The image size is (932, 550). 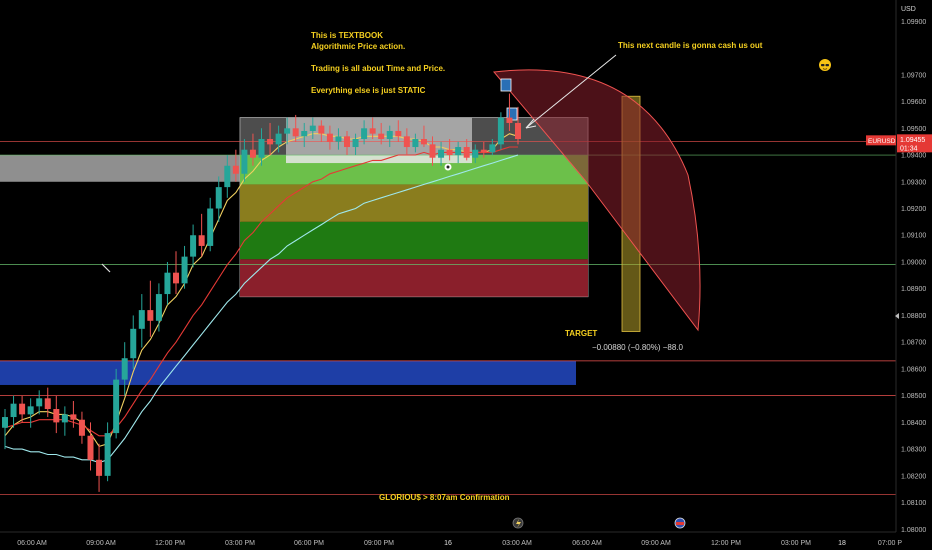 I want to click on y-tick-label: 1.08300, so click(x=913, y=450).